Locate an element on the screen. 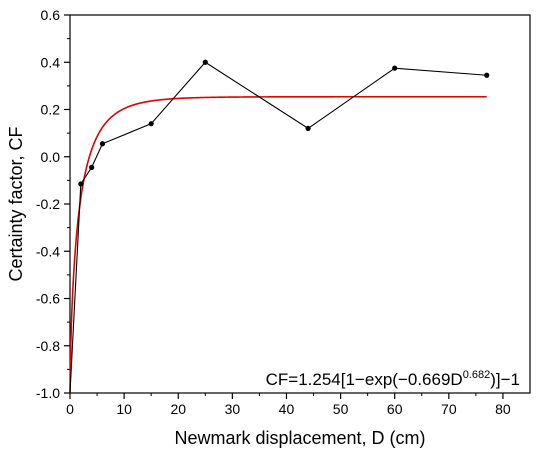 The height and width of the screenshot is (455, 550). y-axis-title: Certainty factor, CF is located at coordinates (16, 203).